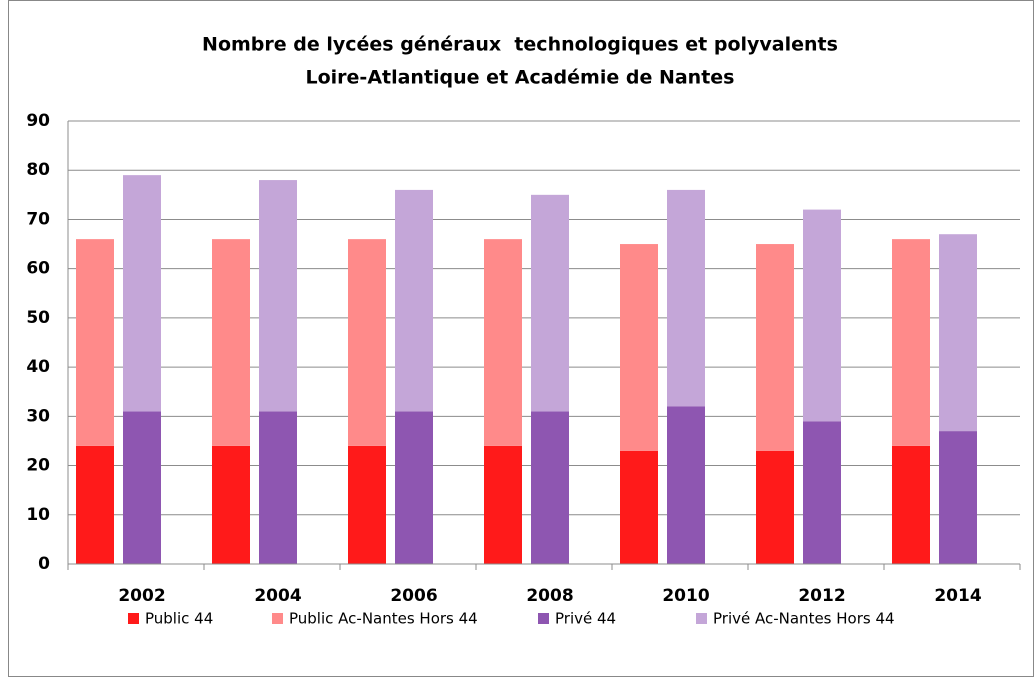 The height and width of the screenshot is (678, 1035). What do you see at coordinates (38, 170) in the screenshot?
I see `y-tick-label: 80` at bounding box center [38, 170].